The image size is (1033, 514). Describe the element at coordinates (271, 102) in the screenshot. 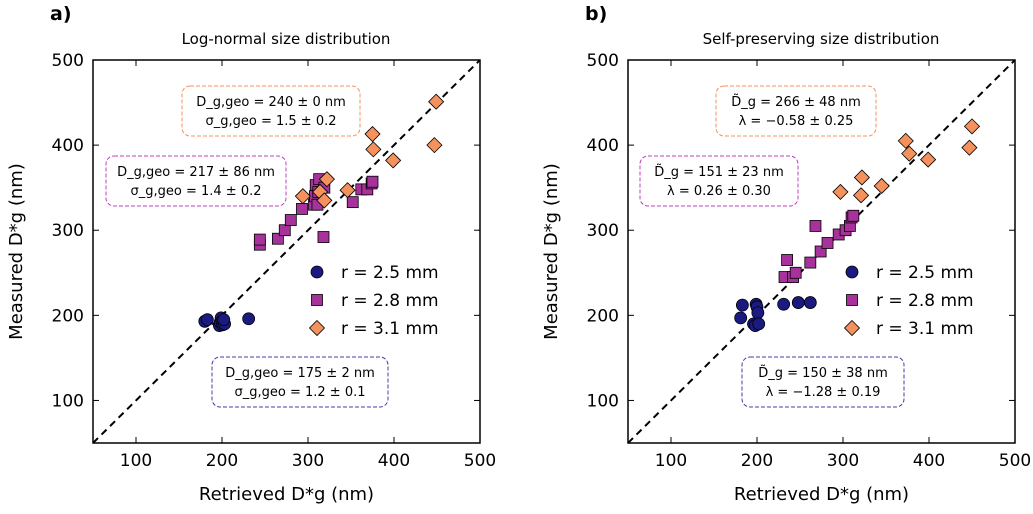

I see `annotation-line-1: D_g,geo = 240 ± 0 nm` at that location.